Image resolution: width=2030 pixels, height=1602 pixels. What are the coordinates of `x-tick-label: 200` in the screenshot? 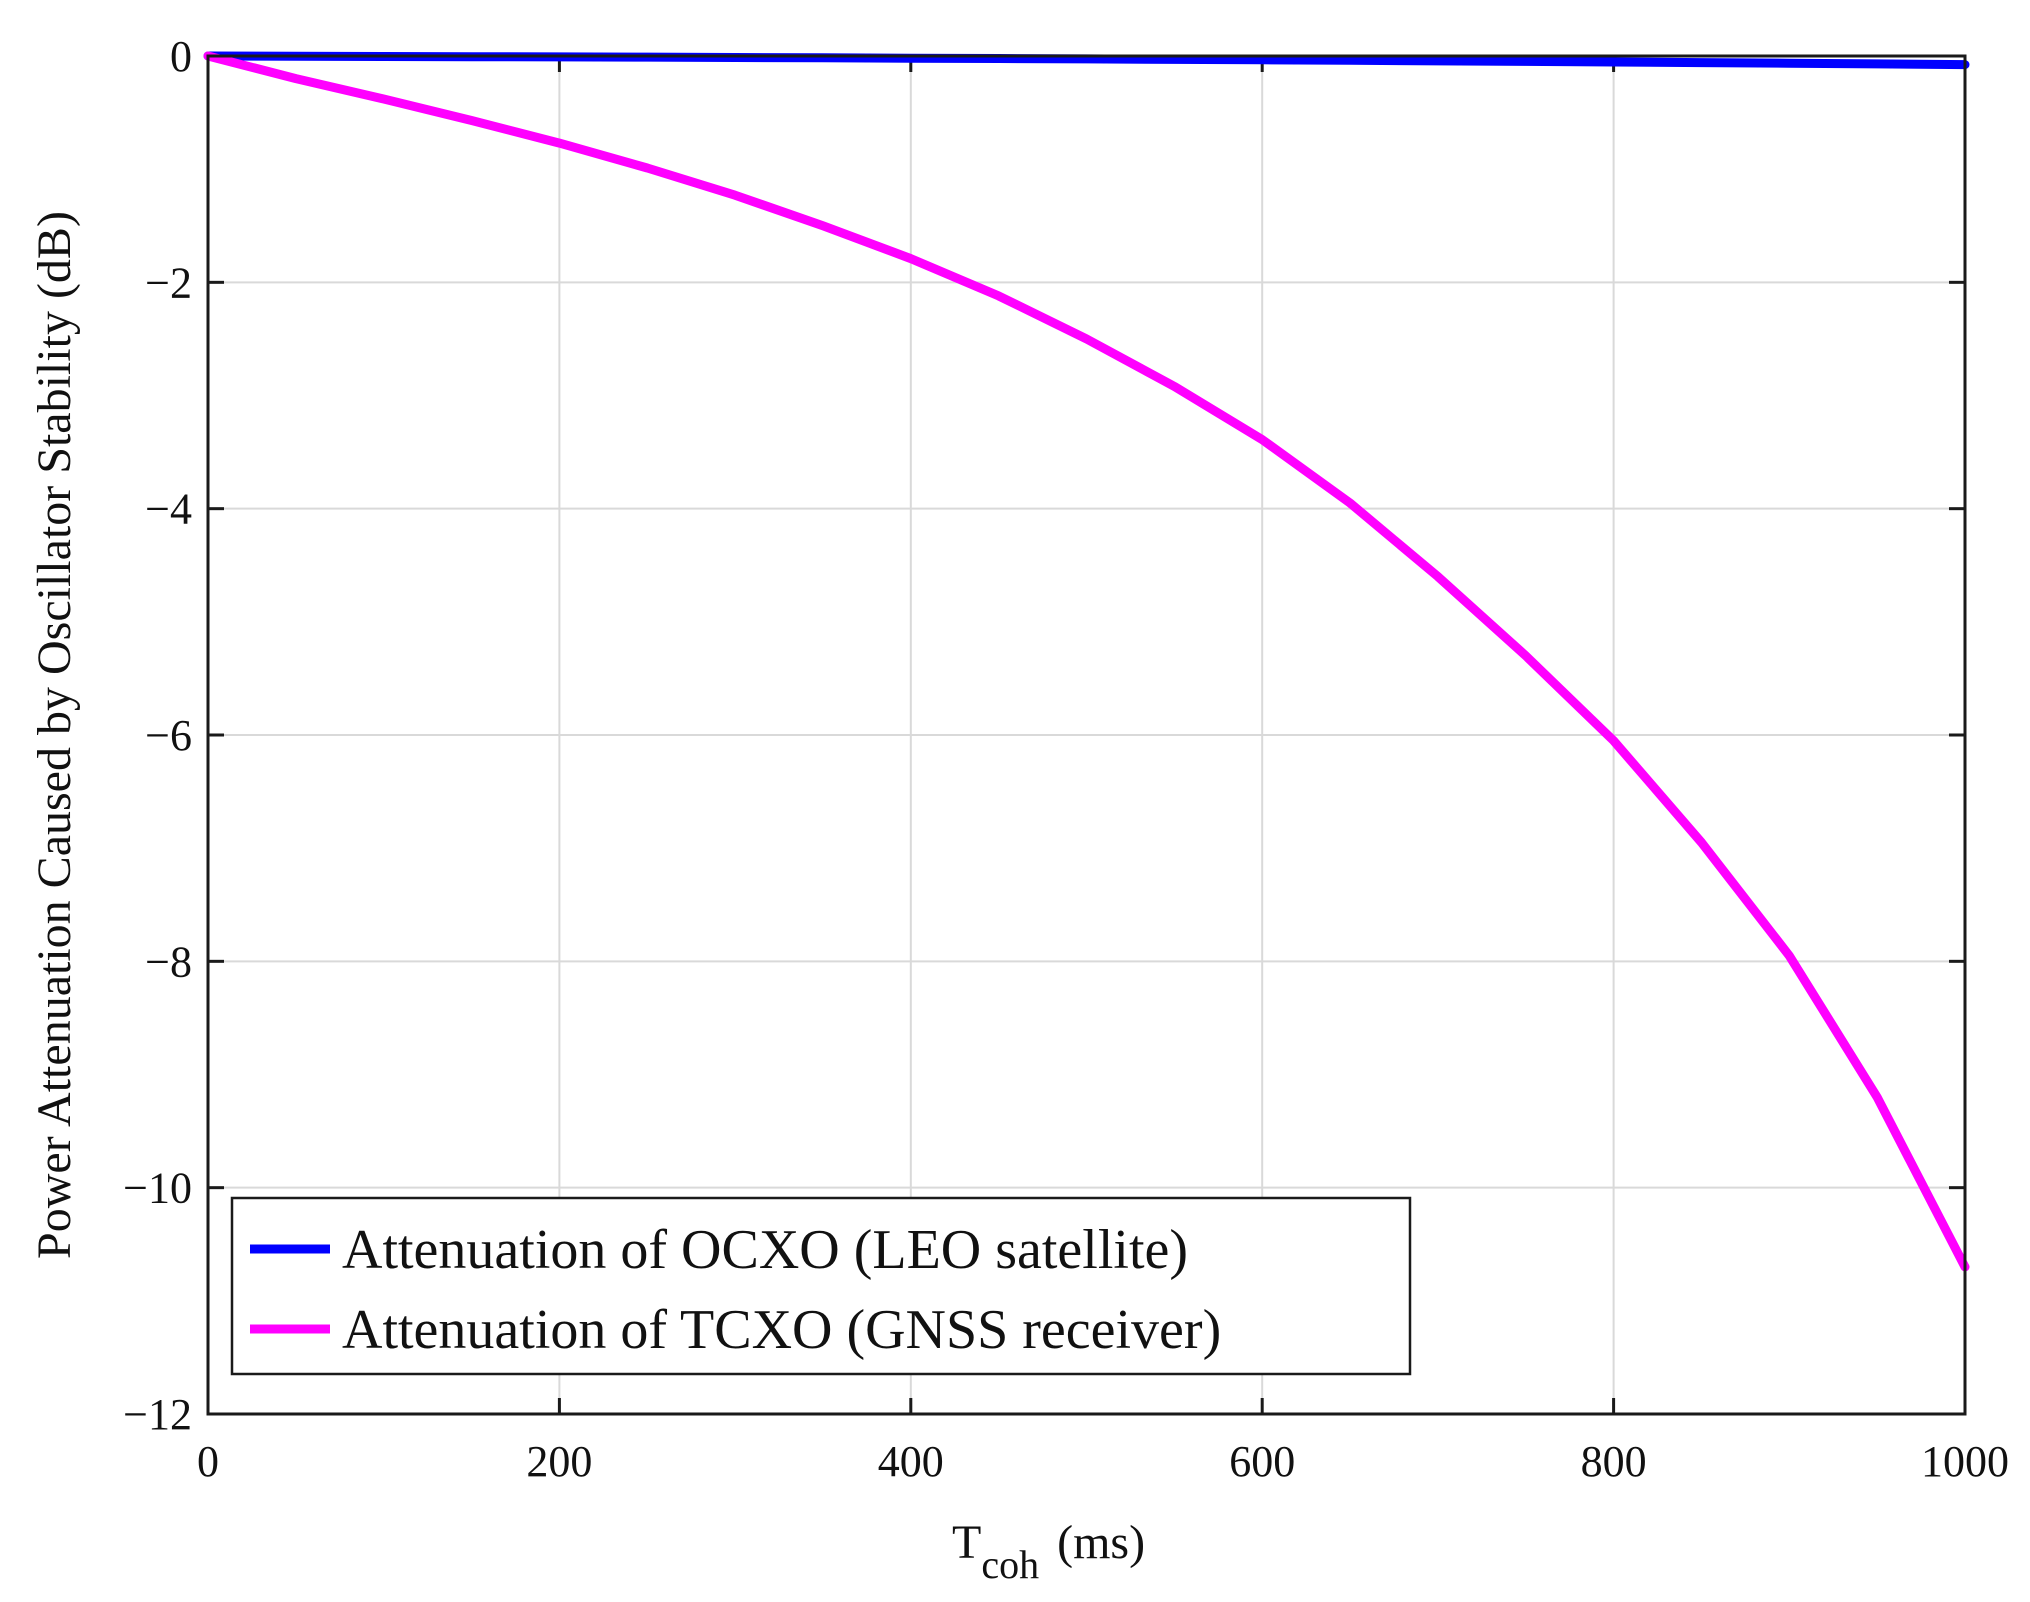 It's located at (559, 1461).